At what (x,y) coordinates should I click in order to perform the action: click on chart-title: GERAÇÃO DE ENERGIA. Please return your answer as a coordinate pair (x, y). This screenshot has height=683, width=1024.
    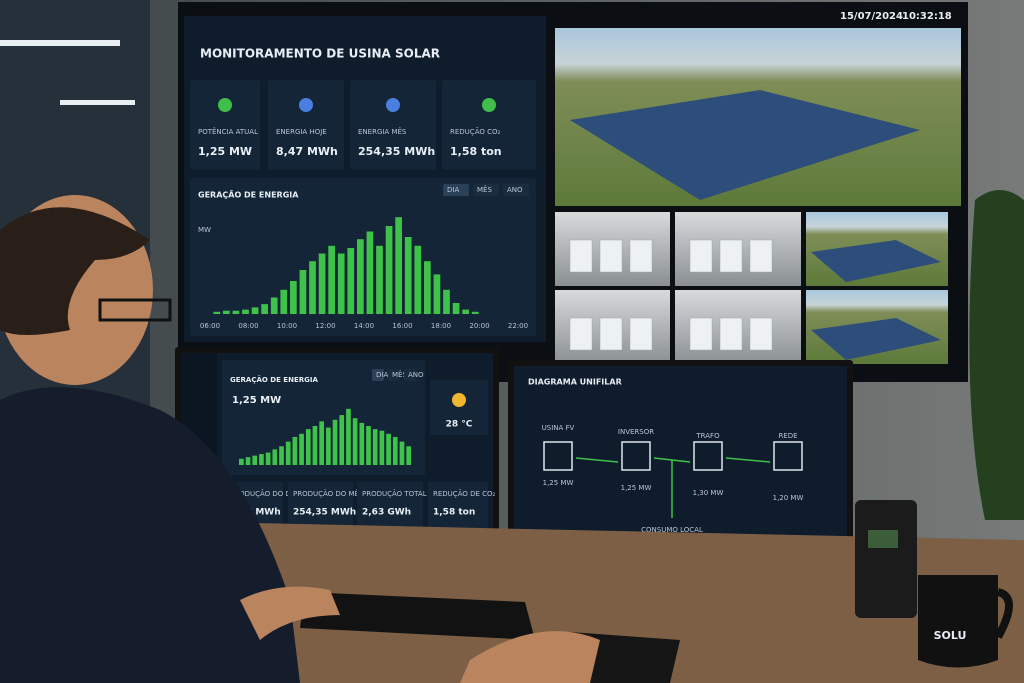
    Looking at the image, I should click on (248, 195).